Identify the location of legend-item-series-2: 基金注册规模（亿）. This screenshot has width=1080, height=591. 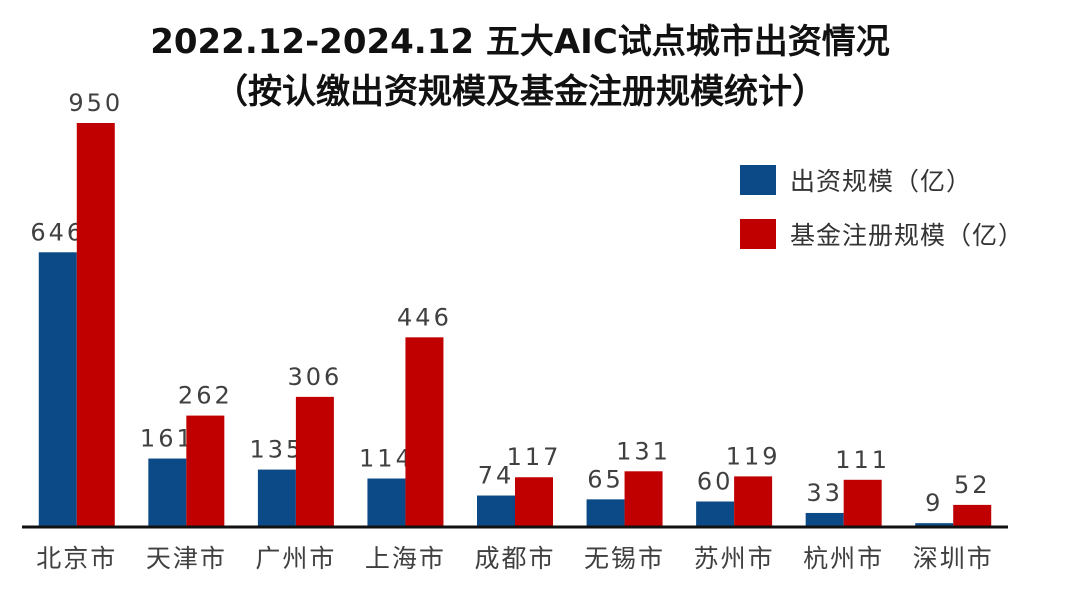
(882, 234).